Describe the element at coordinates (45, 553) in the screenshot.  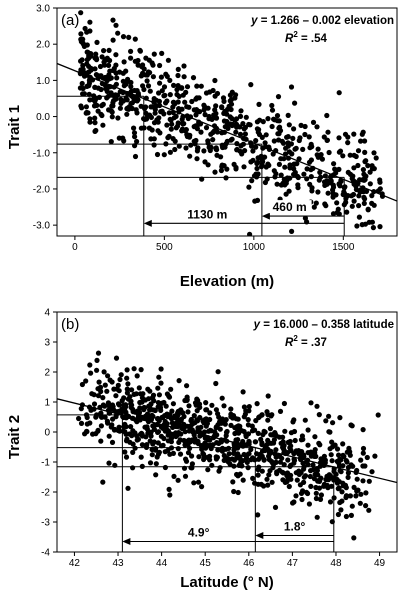
I see `y-tick-label: -4` at that location.